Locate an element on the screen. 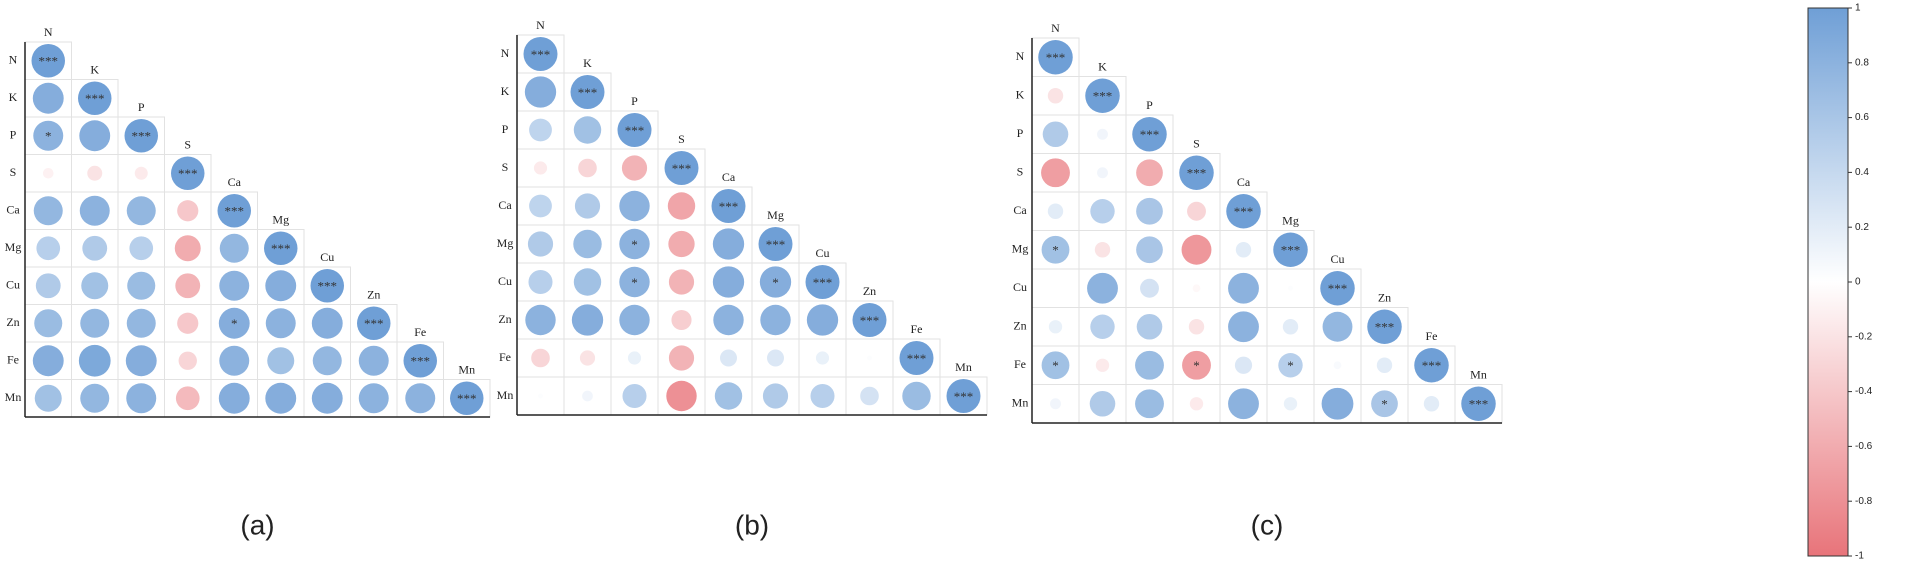 The width and height of the screenshot is (1905, 567). row-label: Zn is located at coordinates (504, 319).